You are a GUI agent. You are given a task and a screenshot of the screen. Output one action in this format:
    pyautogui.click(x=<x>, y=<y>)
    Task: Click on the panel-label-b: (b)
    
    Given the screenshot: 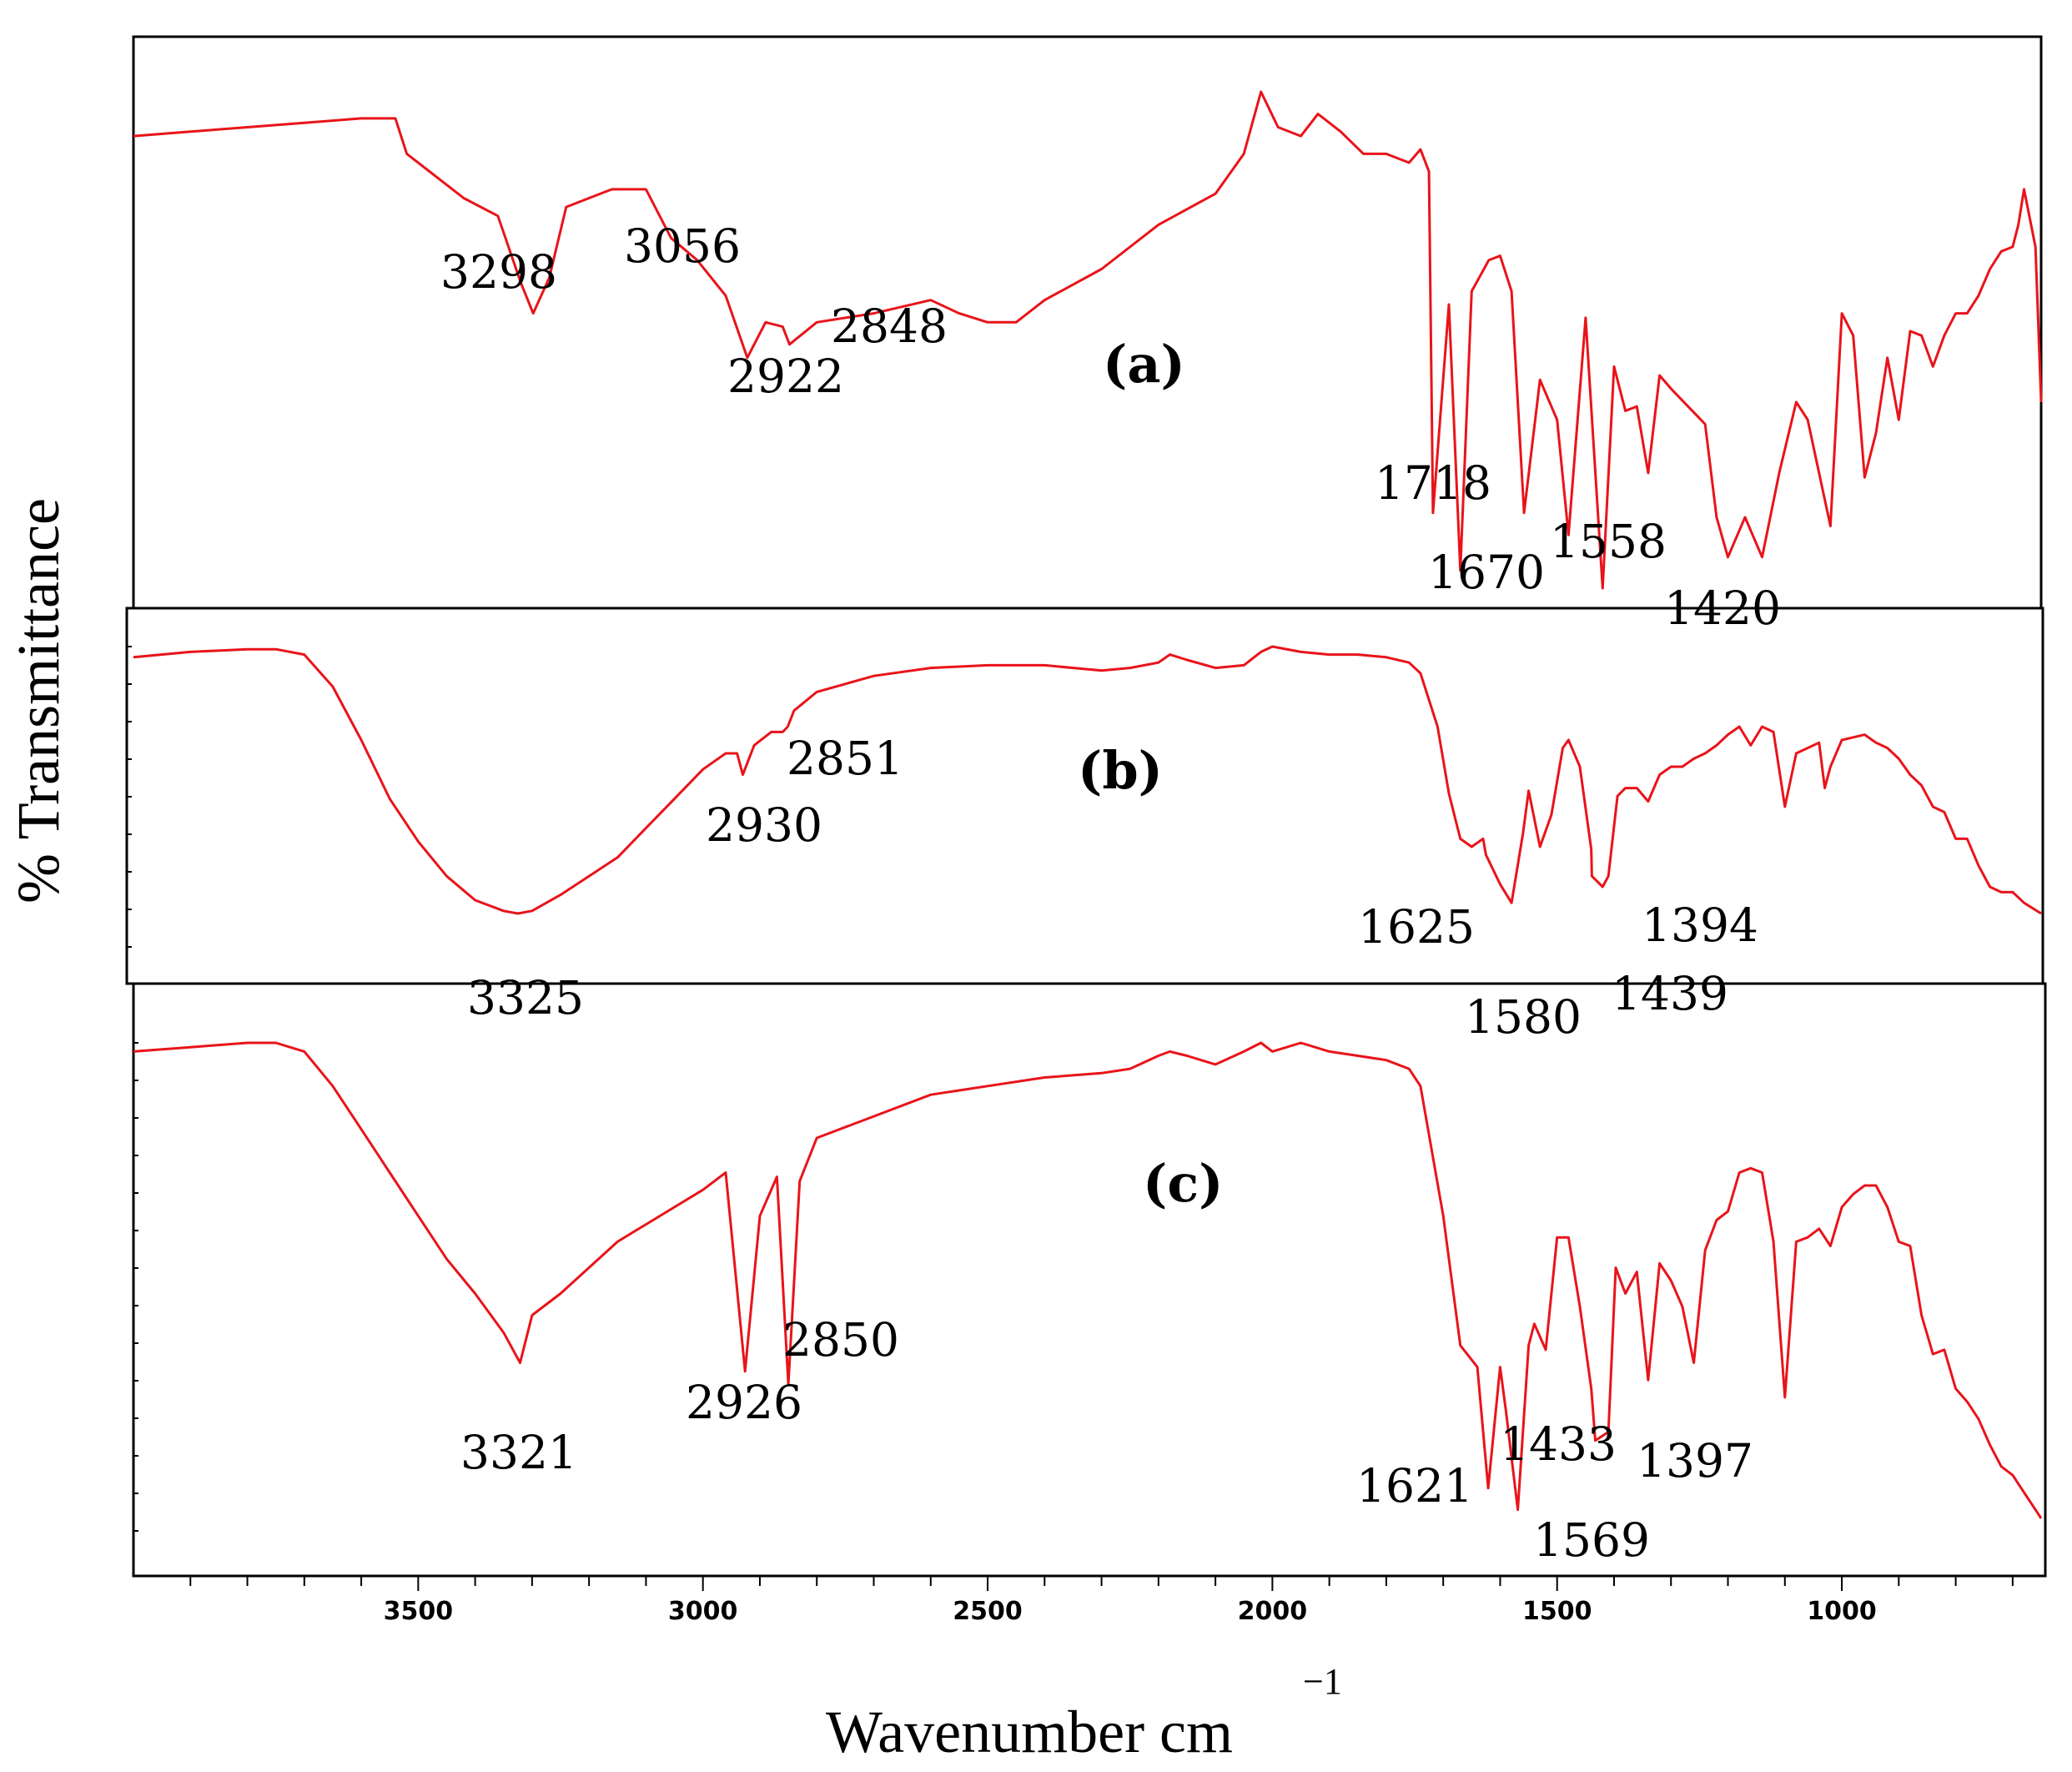 What is the action you would take?
    pyautogui.click(x=1120, y=770)
    